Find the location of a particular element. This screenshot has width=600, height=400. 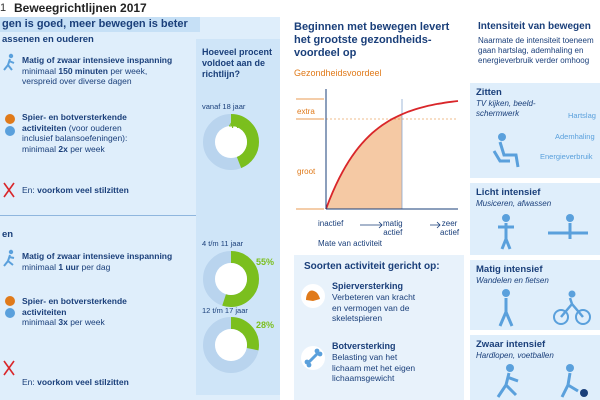

donut-chart-adults is located at coordinates (231, 142).